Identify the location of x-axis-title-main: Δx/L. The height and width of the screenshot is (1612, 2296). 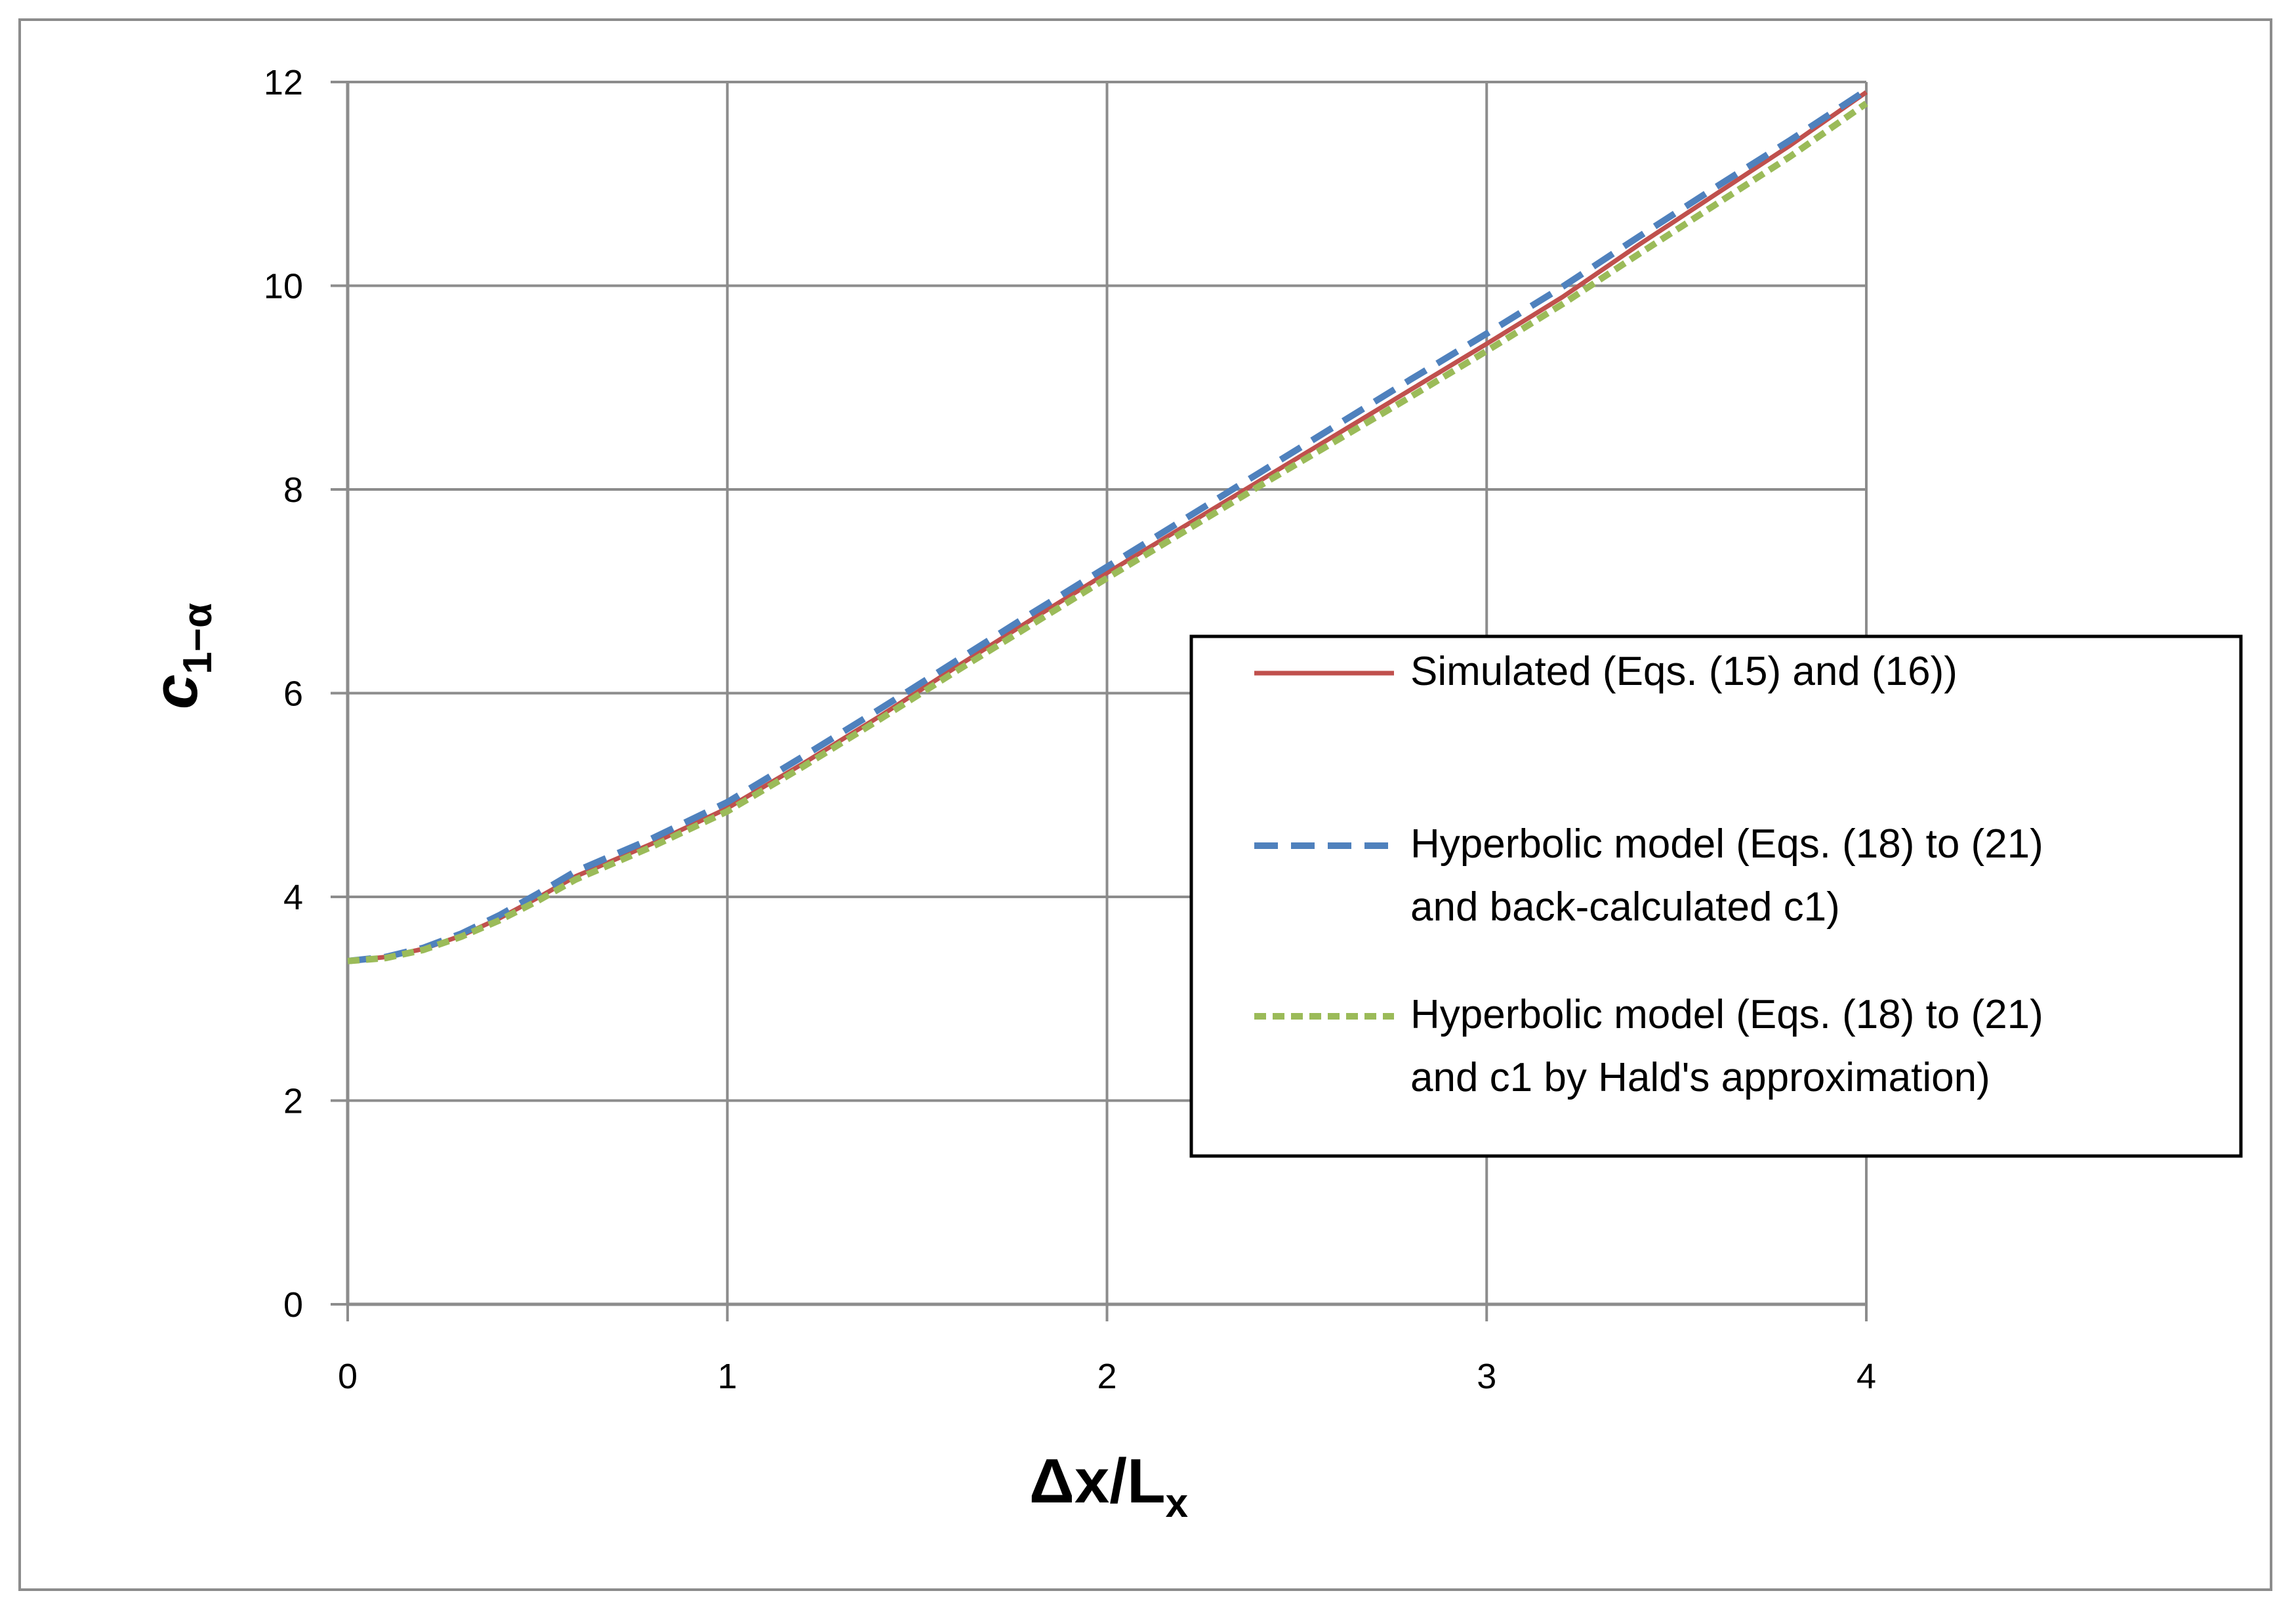
(1097, 1481).